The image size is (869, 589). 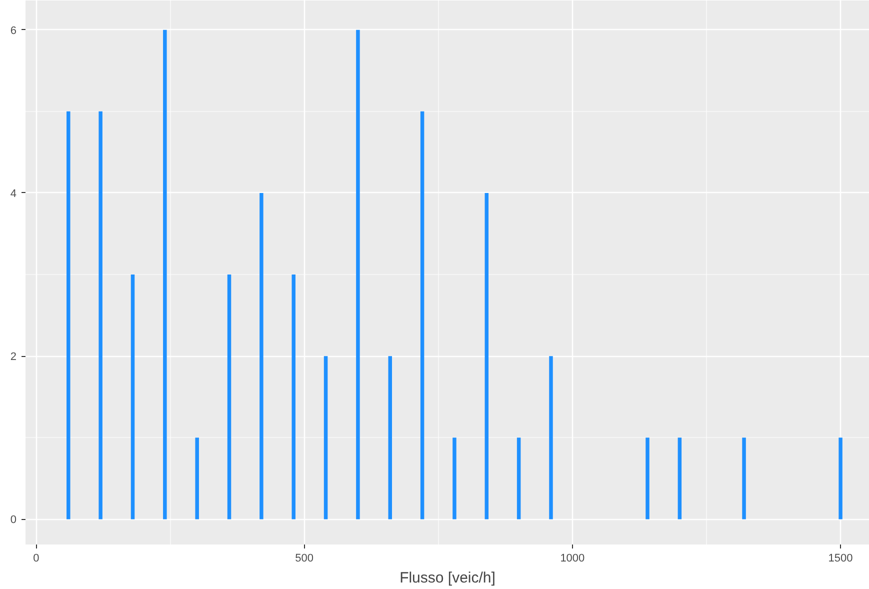 What do you see at coordinates (13, 30) in the screenshot?
I see `y-tick-label: 6` at bounding box center [13, 30].